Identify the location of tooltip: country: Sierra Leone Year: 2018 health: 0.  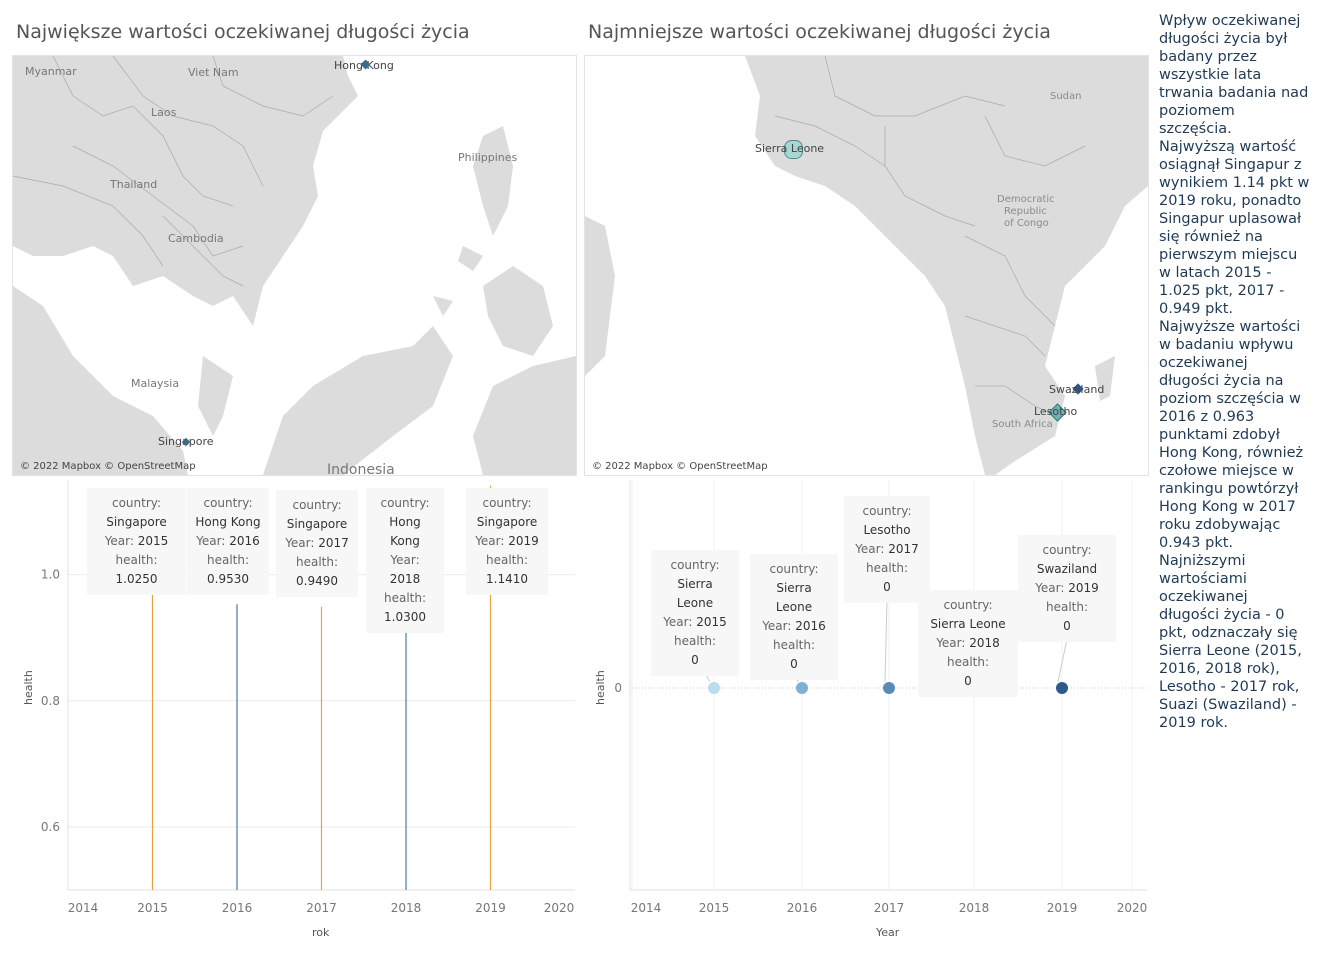
(968, 643).